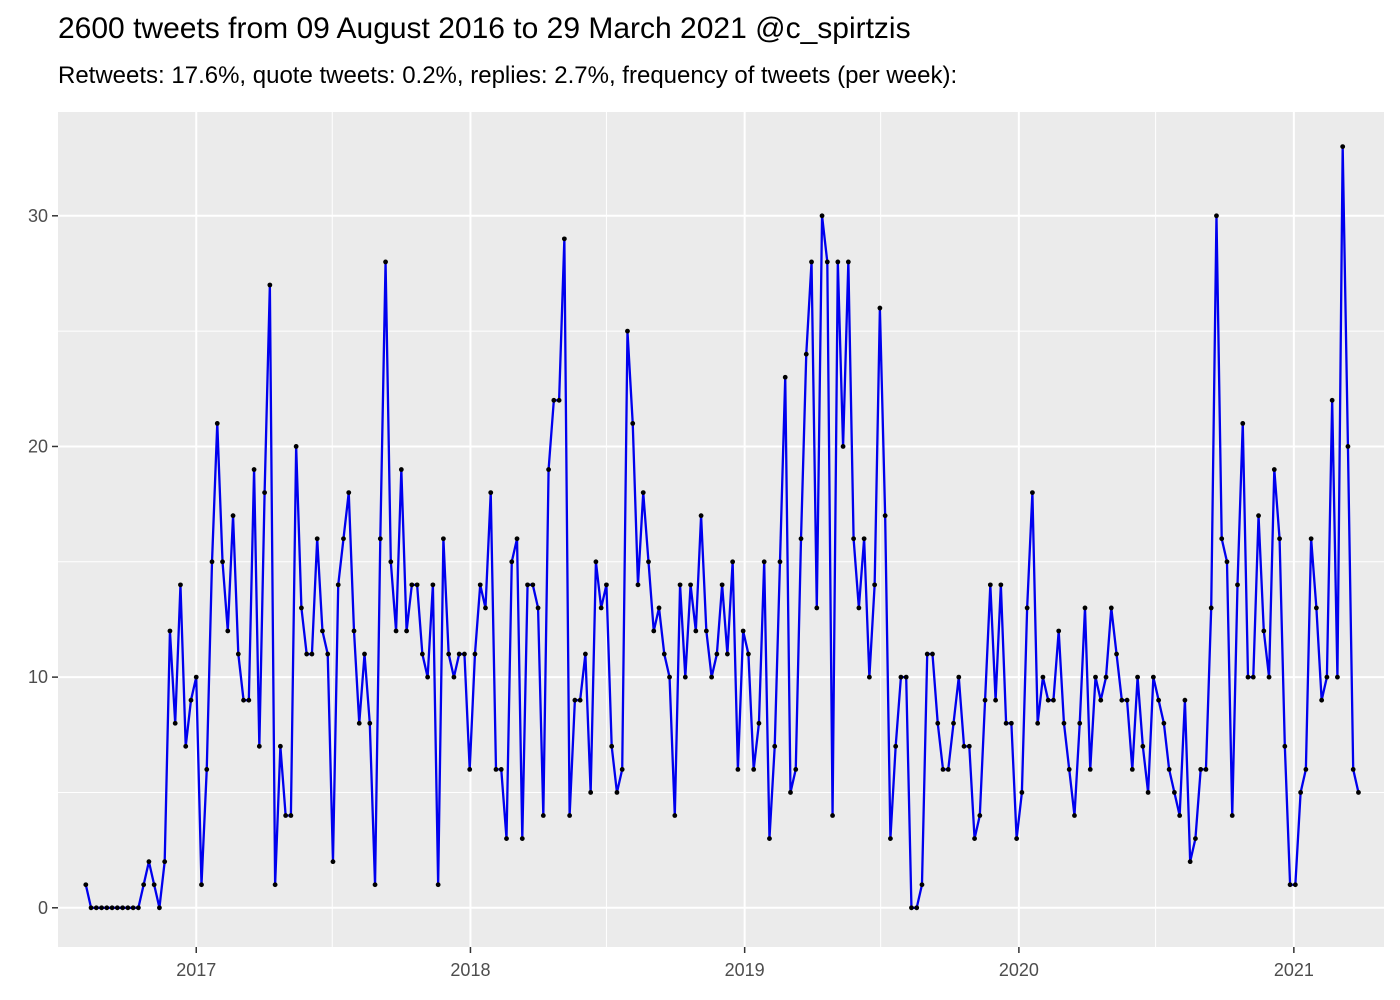  Describe the element at coordinates (38, 562) in the screenshot. I see `y-axis-labels: 0 10 20 30` at that location.